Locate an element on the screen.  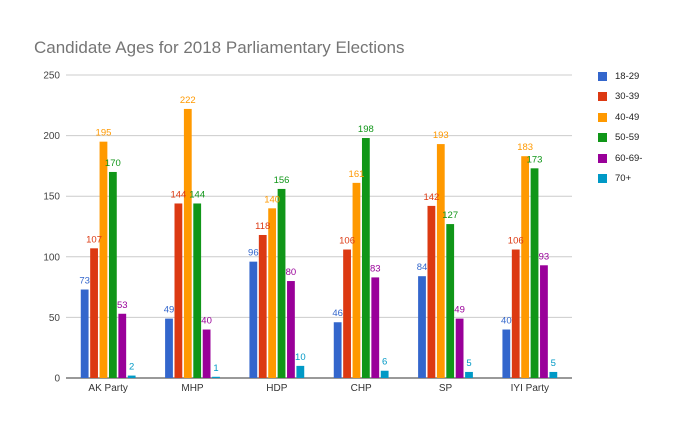
bar-iyi-party-60-69- is located at coordinates (544, 321).